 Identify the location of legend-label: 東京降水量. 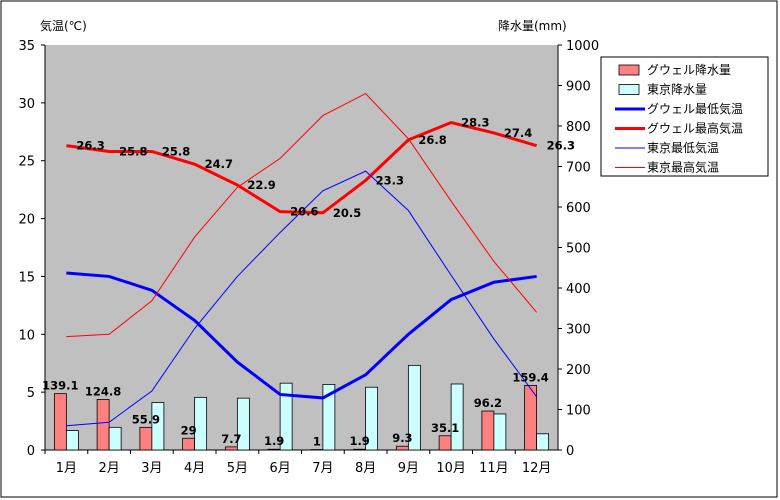
(677, 90).